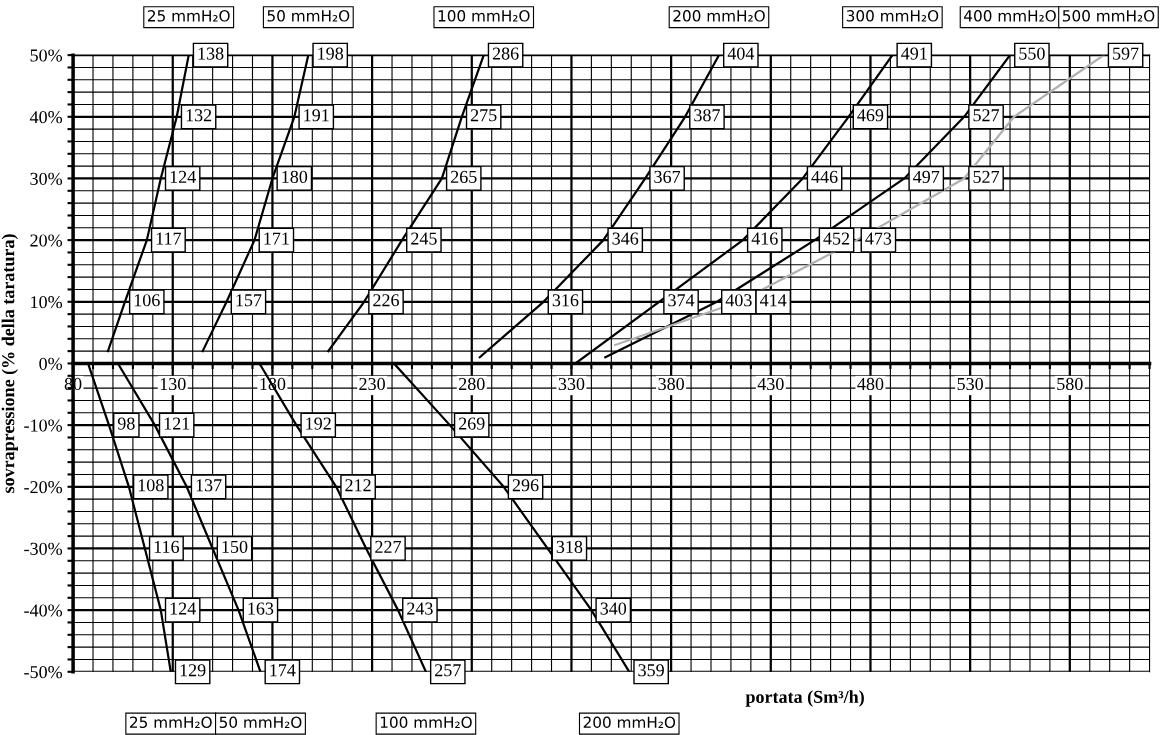 This screenshot has width=1160, height=735. What do you see at coordinates (318, 423) in the screenshot?
I see `annotation: 192` at bounding box center [318, 423].